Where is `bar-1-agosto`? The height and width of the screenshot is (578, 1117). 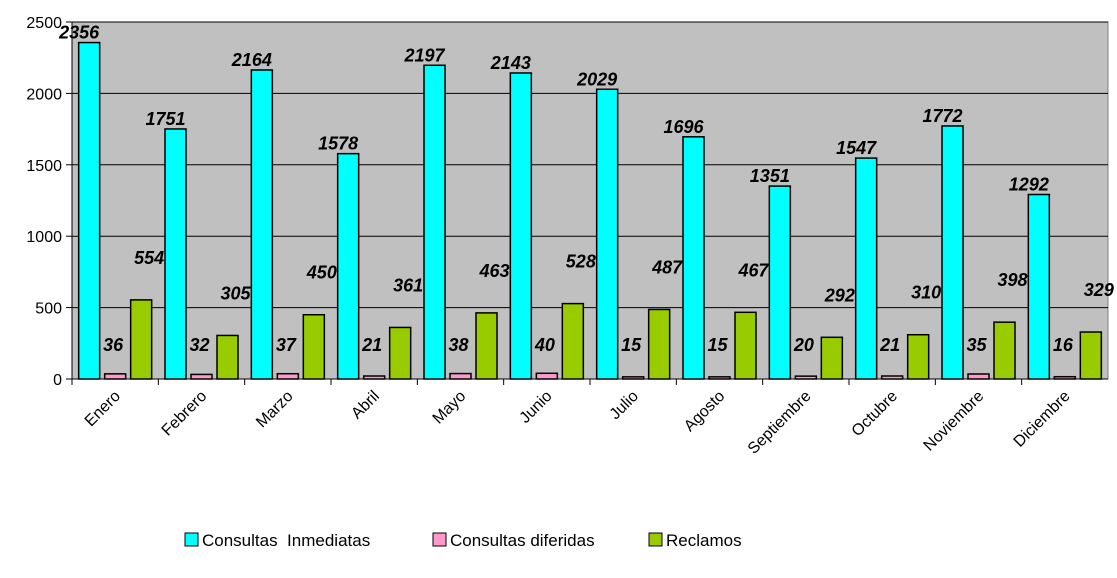
bar-1-agosto is located at coordinates (693, 258).